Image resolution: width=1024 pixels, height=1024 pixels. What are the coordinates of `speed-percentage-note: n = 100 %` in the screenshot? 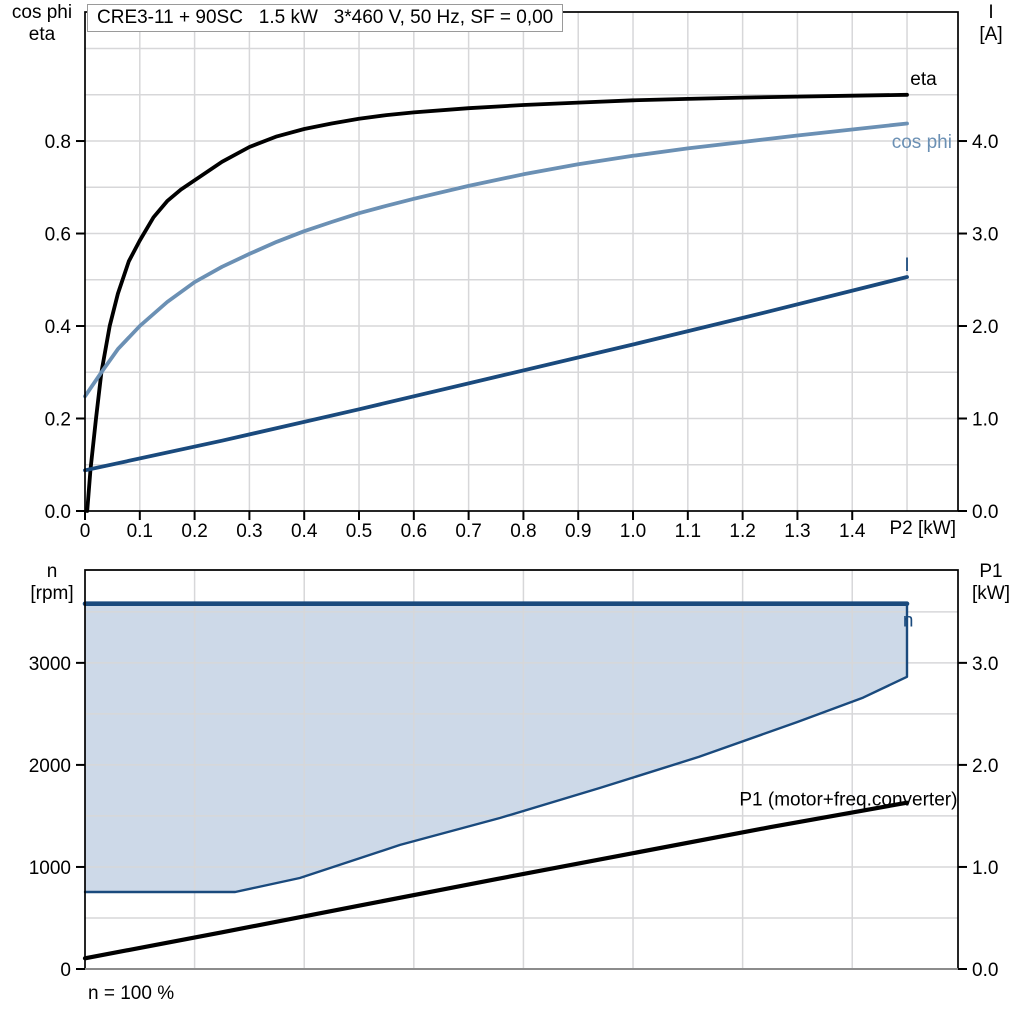 It's located at (131, 993).